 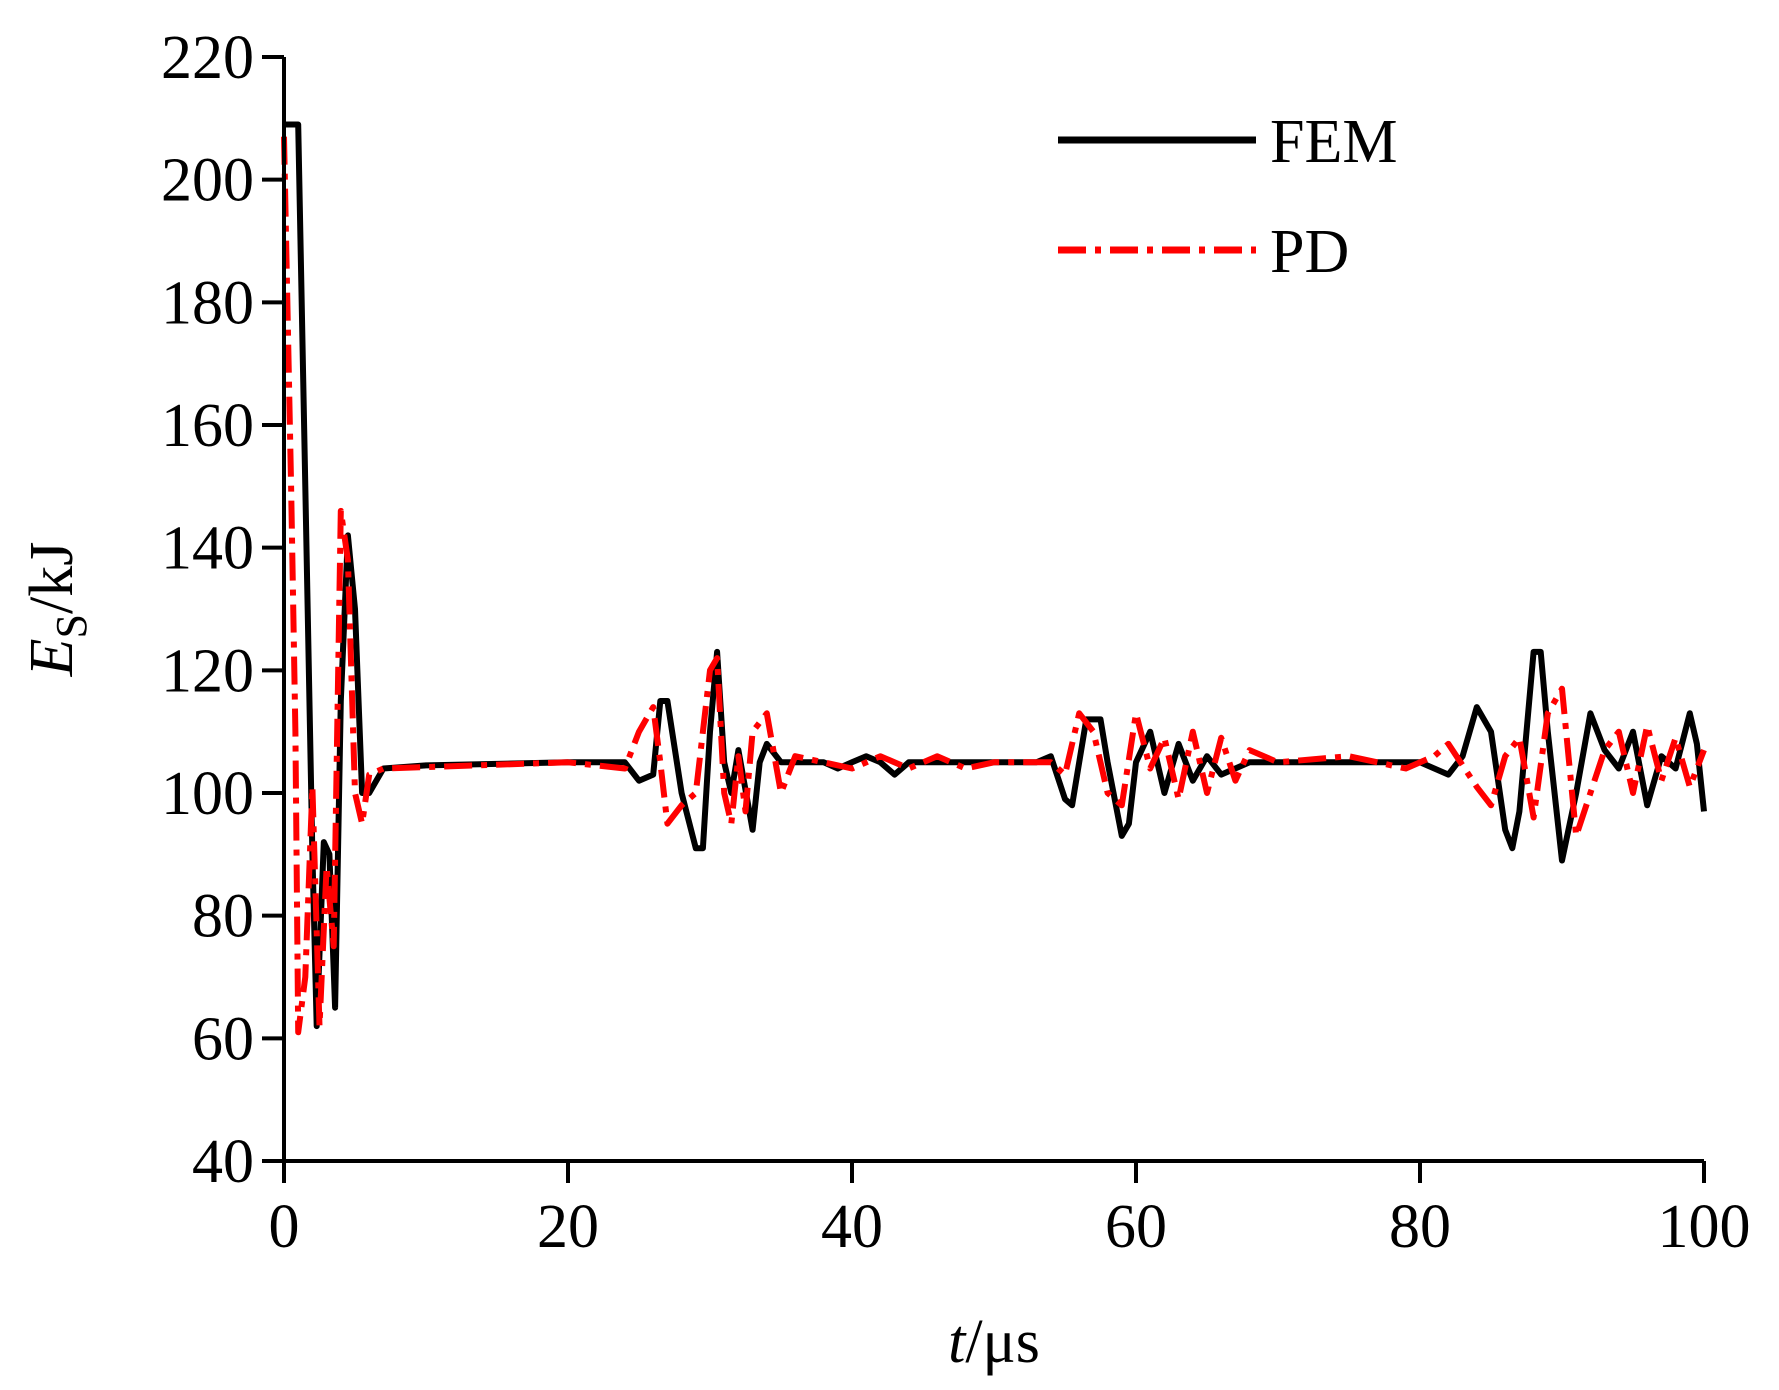 What do you see at coordinates (852, 1227) in the screenshot?
I see `x-tick-label: 40` at bounding box center [852, 1227].